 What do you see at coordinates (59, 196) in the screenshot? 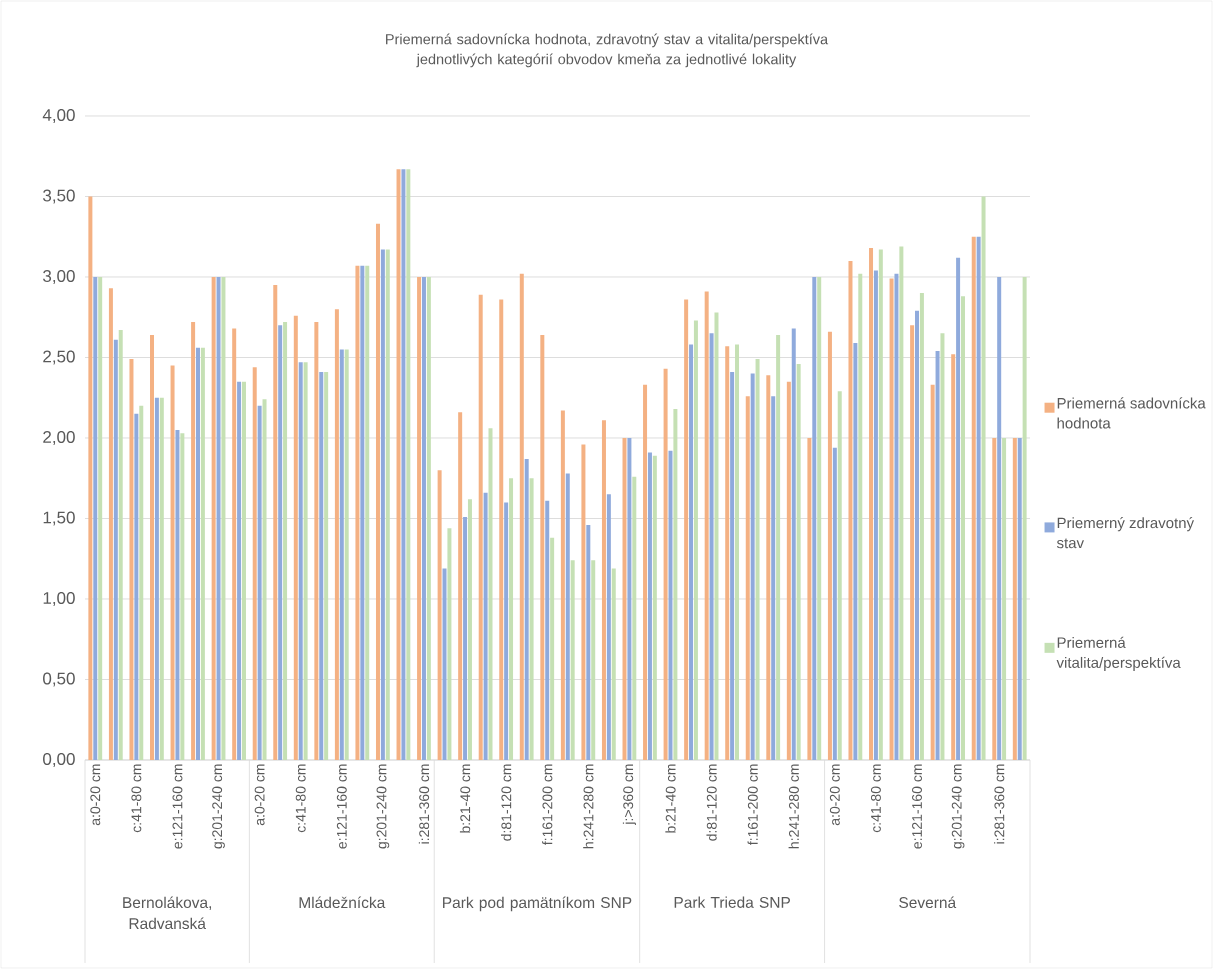
I see `y-tick-label: 3,50` at bounding box center [59, 196].